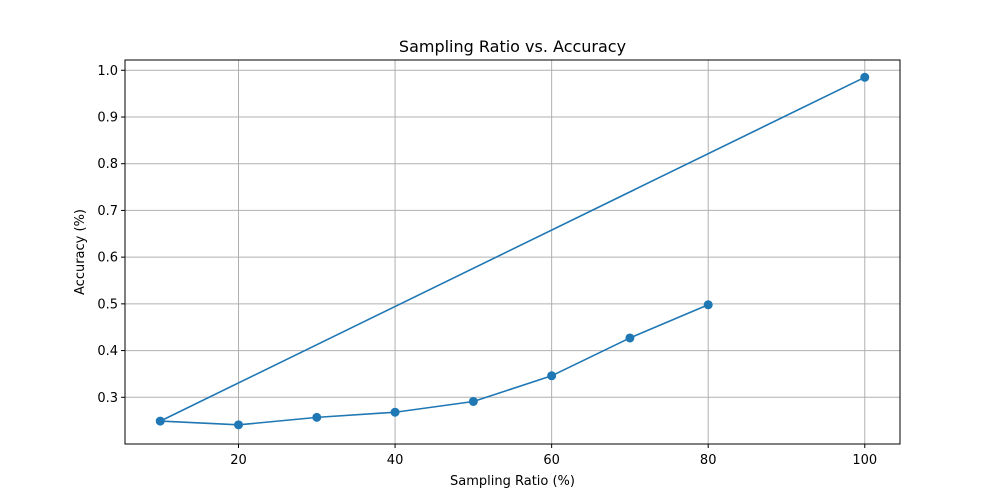 This screenshot has width=1000, height=500. I want to click on y-tick-label: 1.0, so click(107, 71).